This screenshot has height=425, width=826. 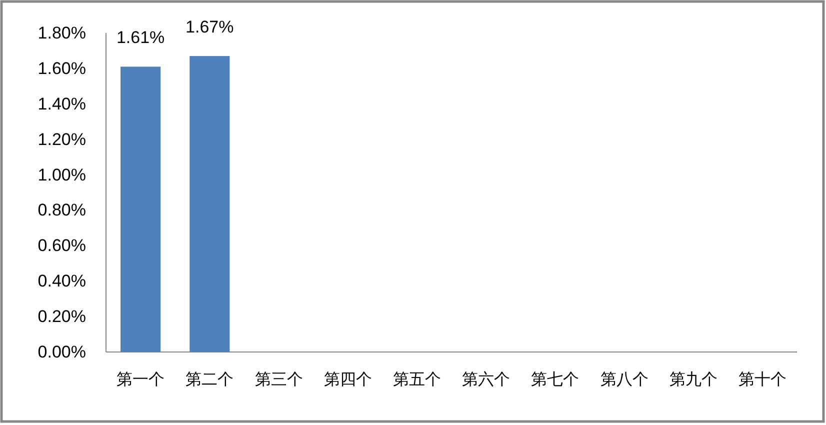 What do you see at coordinates (62, 68) in the screenshot?
I see `y-tick-label: 1.60%` at bounding box center [62, 68].